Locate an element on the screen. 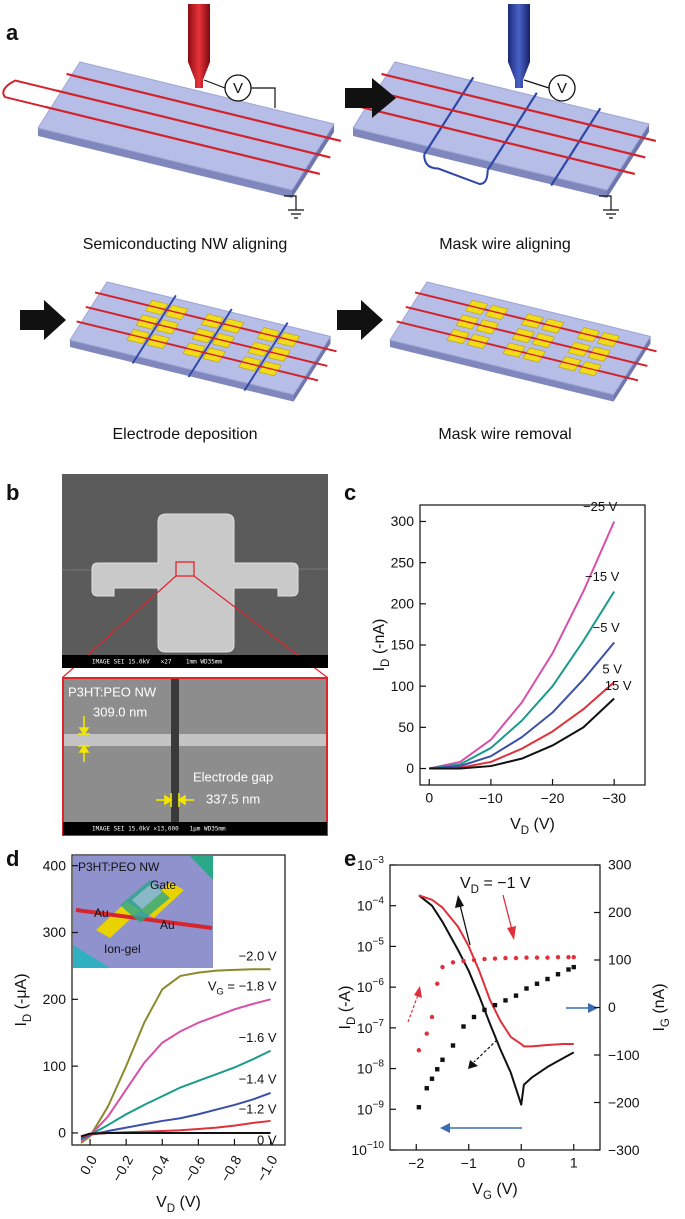 The width and height of the screenshot is (685, 1219). y-tick-label: 250 is located at coordinates (403, 562).